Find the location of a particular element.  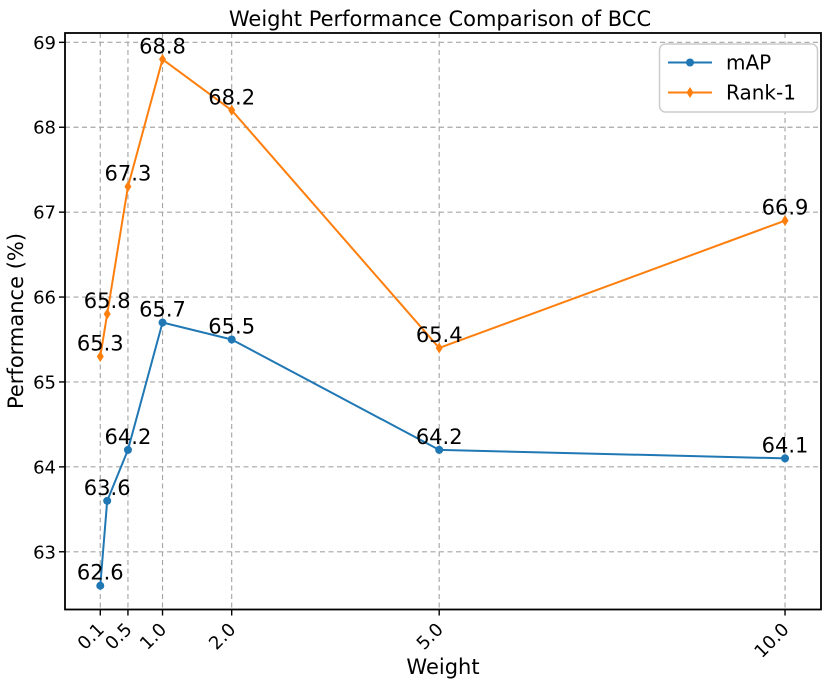

data-label-mAP: 65.7 is located at coordinates (162, 310).